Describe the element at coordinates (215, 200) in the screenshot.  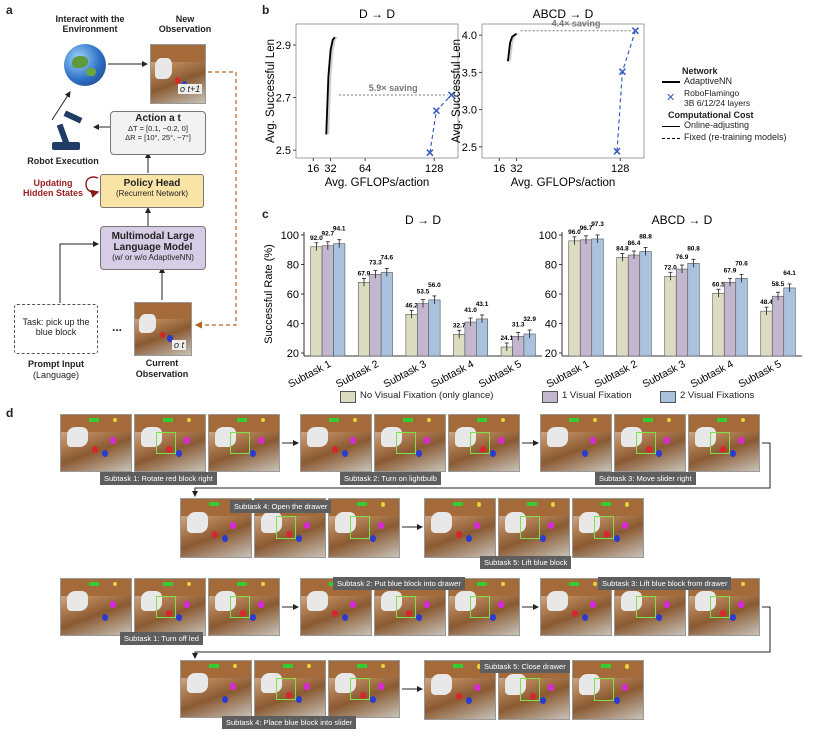
I see `dashed-feedback-arrow` at that location.